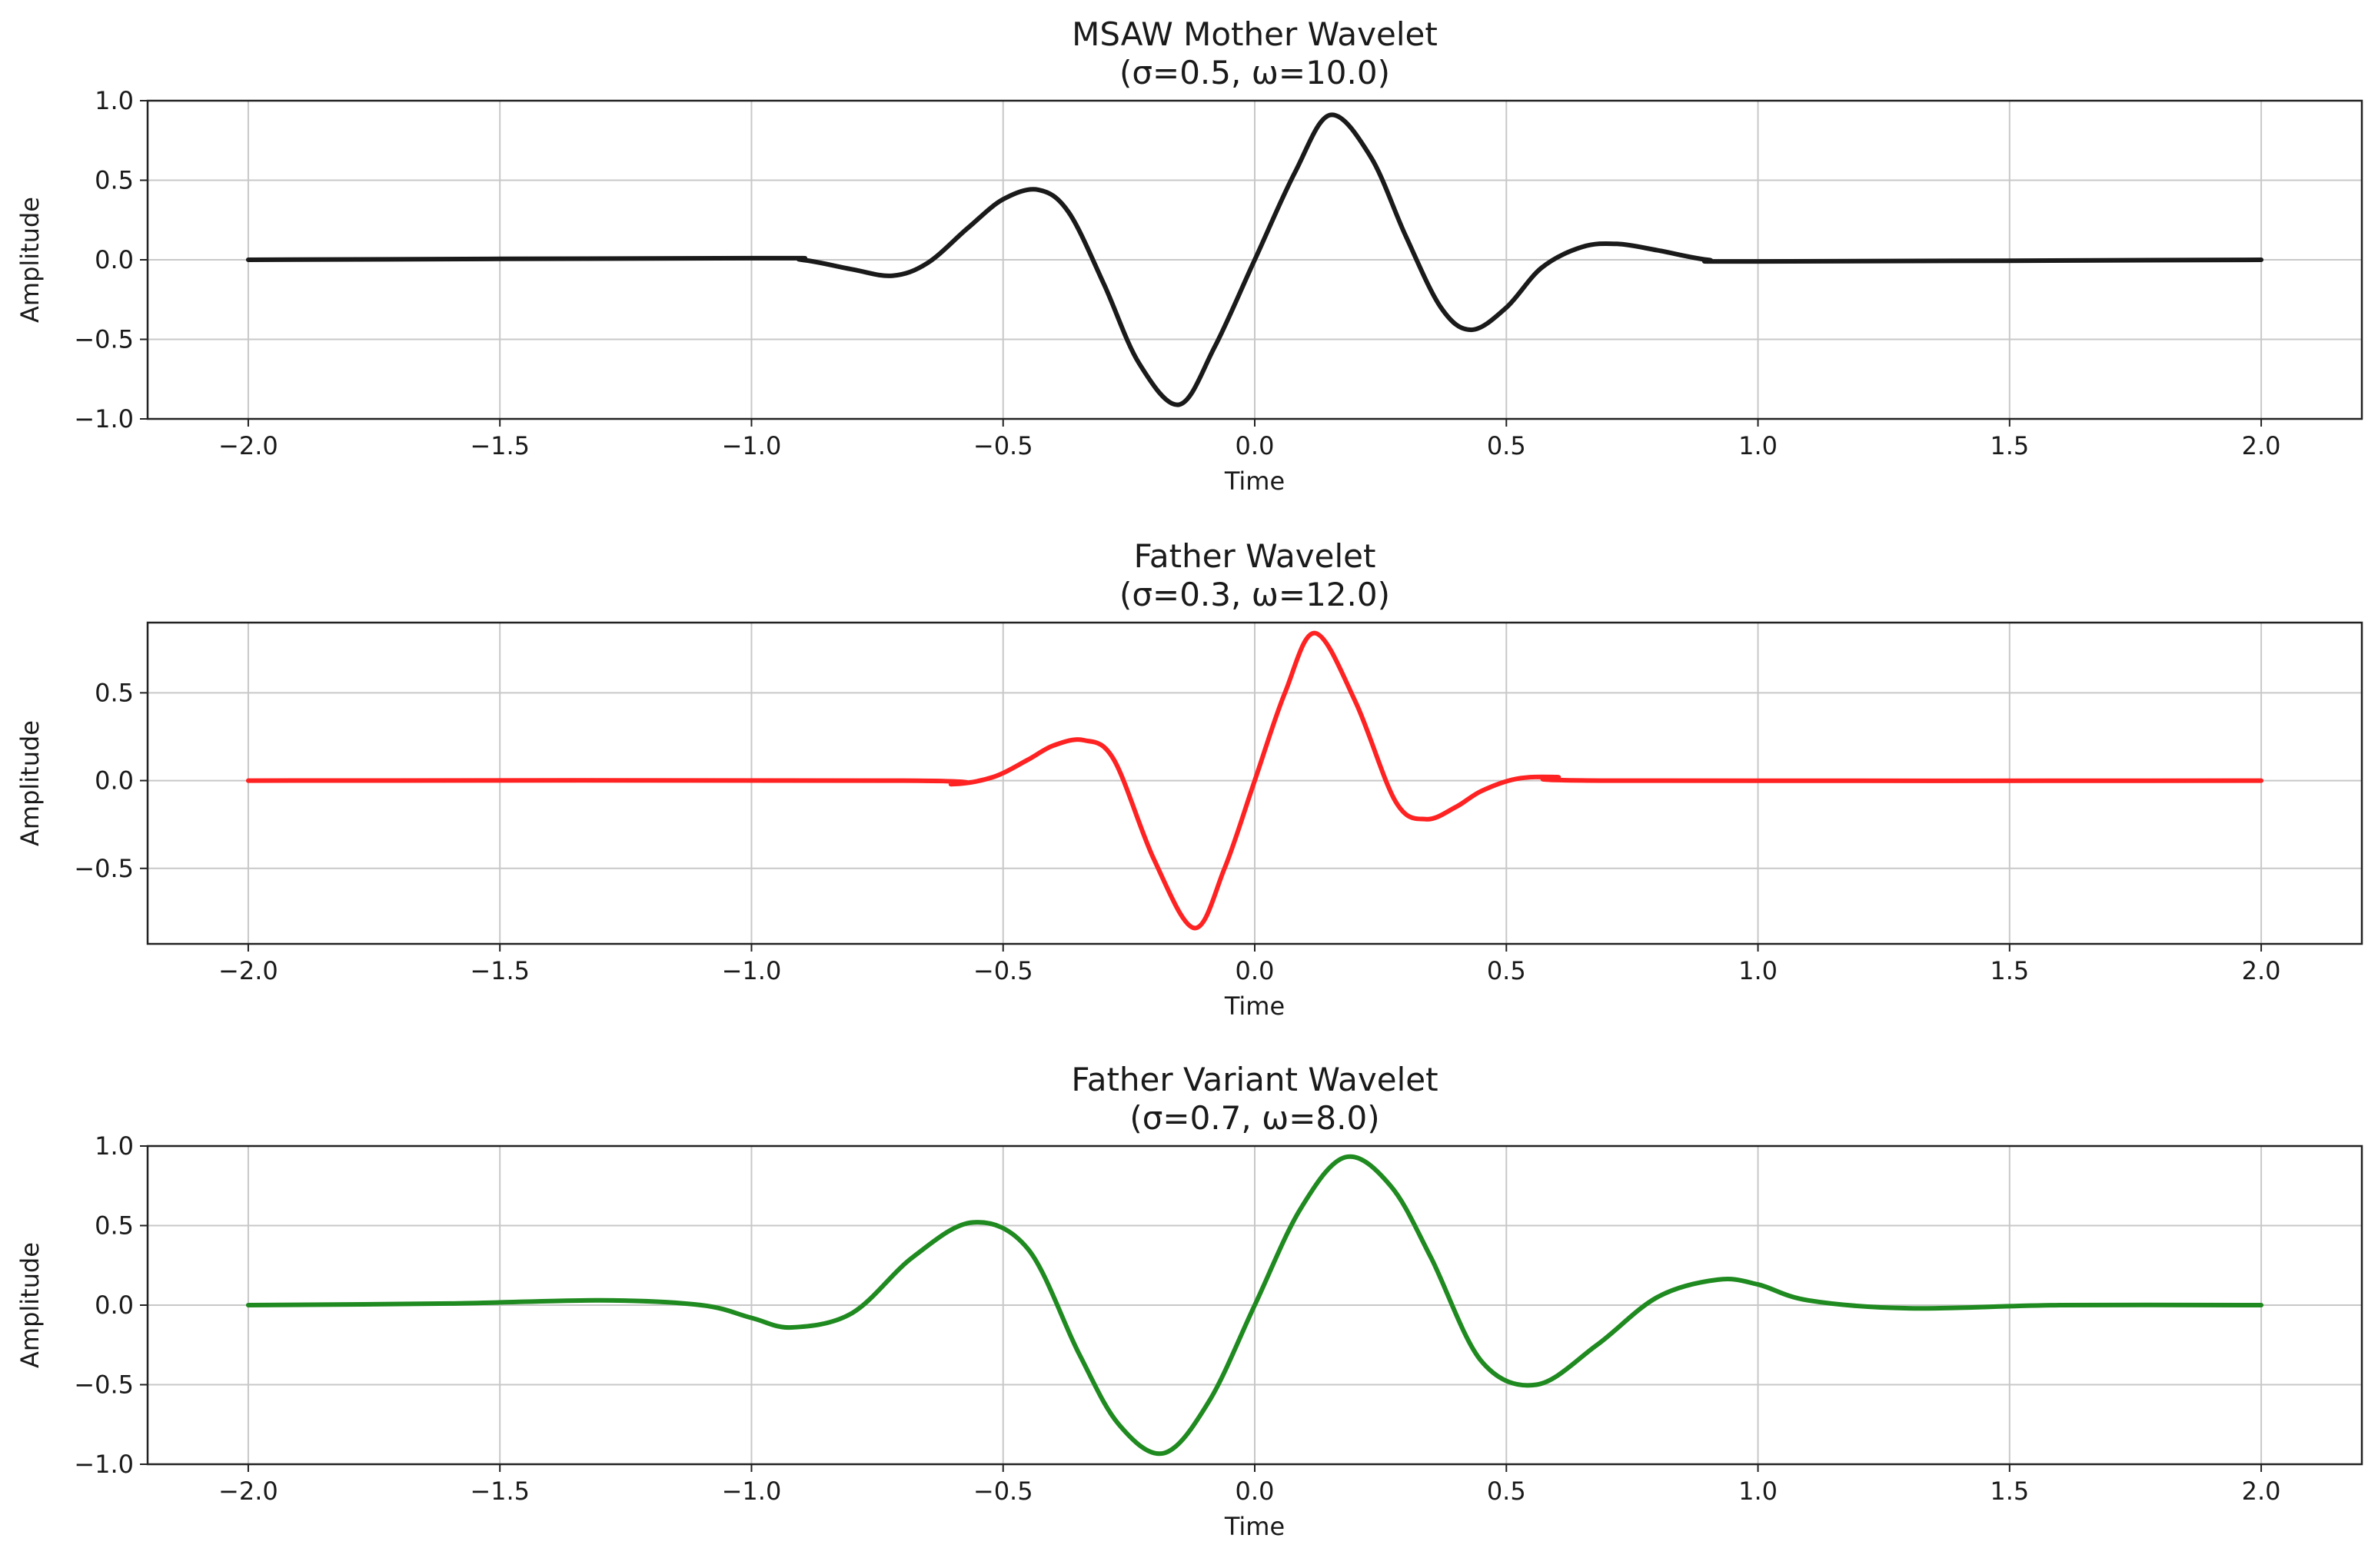 Image resolution: width=2378 pixels, height=1568 pixels. What do you see at coordinates (1255, 556) in the screenshot?
I see `subplot-title: Father Wavelet` at bounding box center [1255, 556].